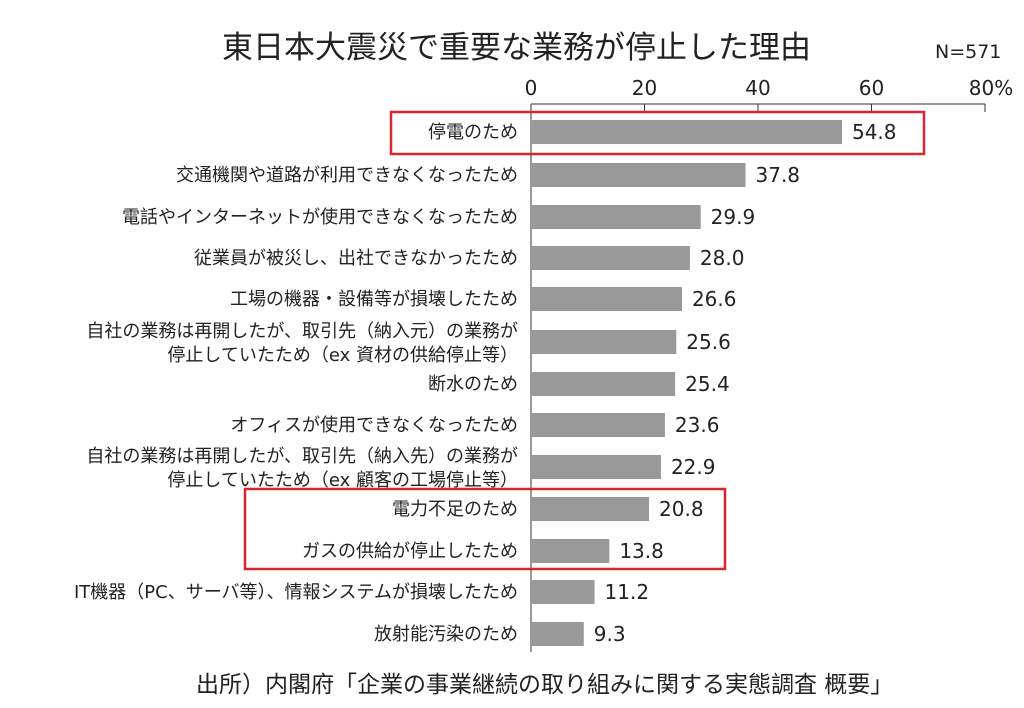  Describe the element at coordinates (473, 384) in the screenshot. I see `category-label: 断水のため` at that location.